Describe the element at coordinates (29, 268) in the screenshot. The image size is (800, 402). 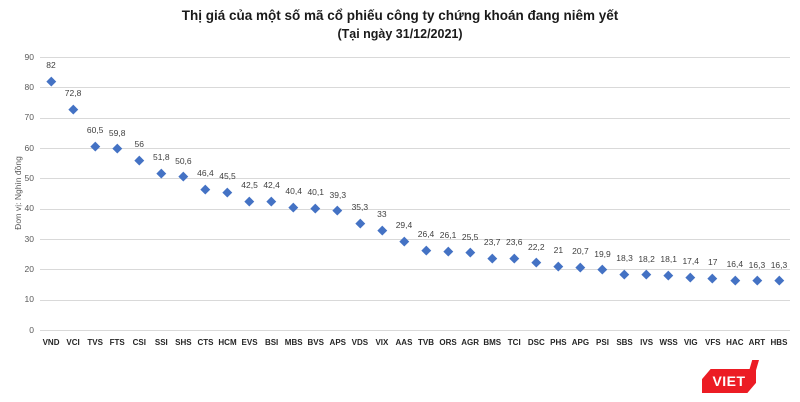
I see `y-tick-label: 20` at that location.